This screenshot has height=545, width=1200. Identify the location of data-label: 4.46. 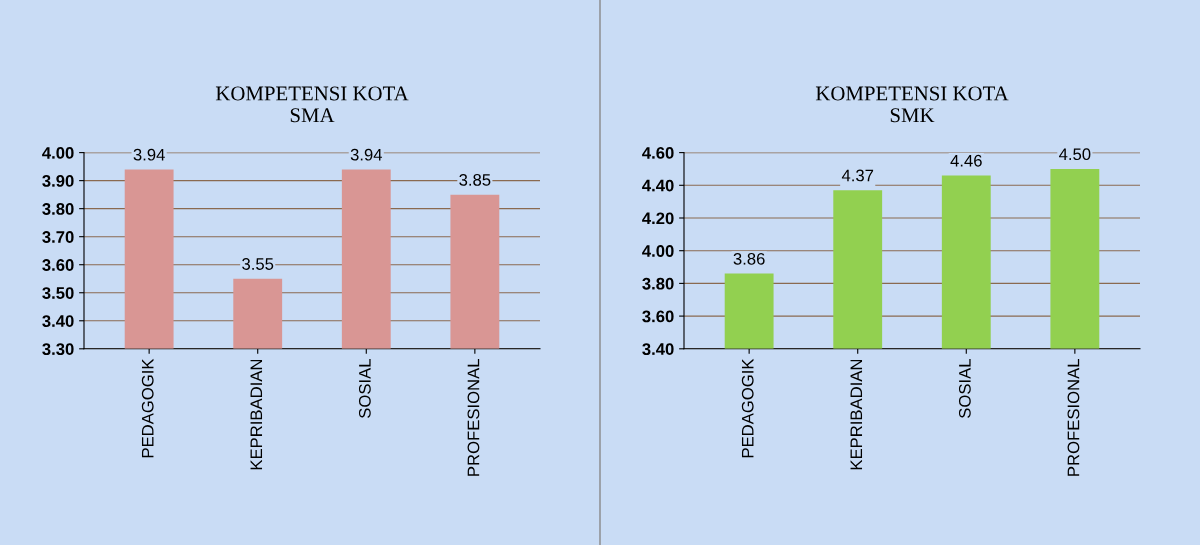
(966, 160).